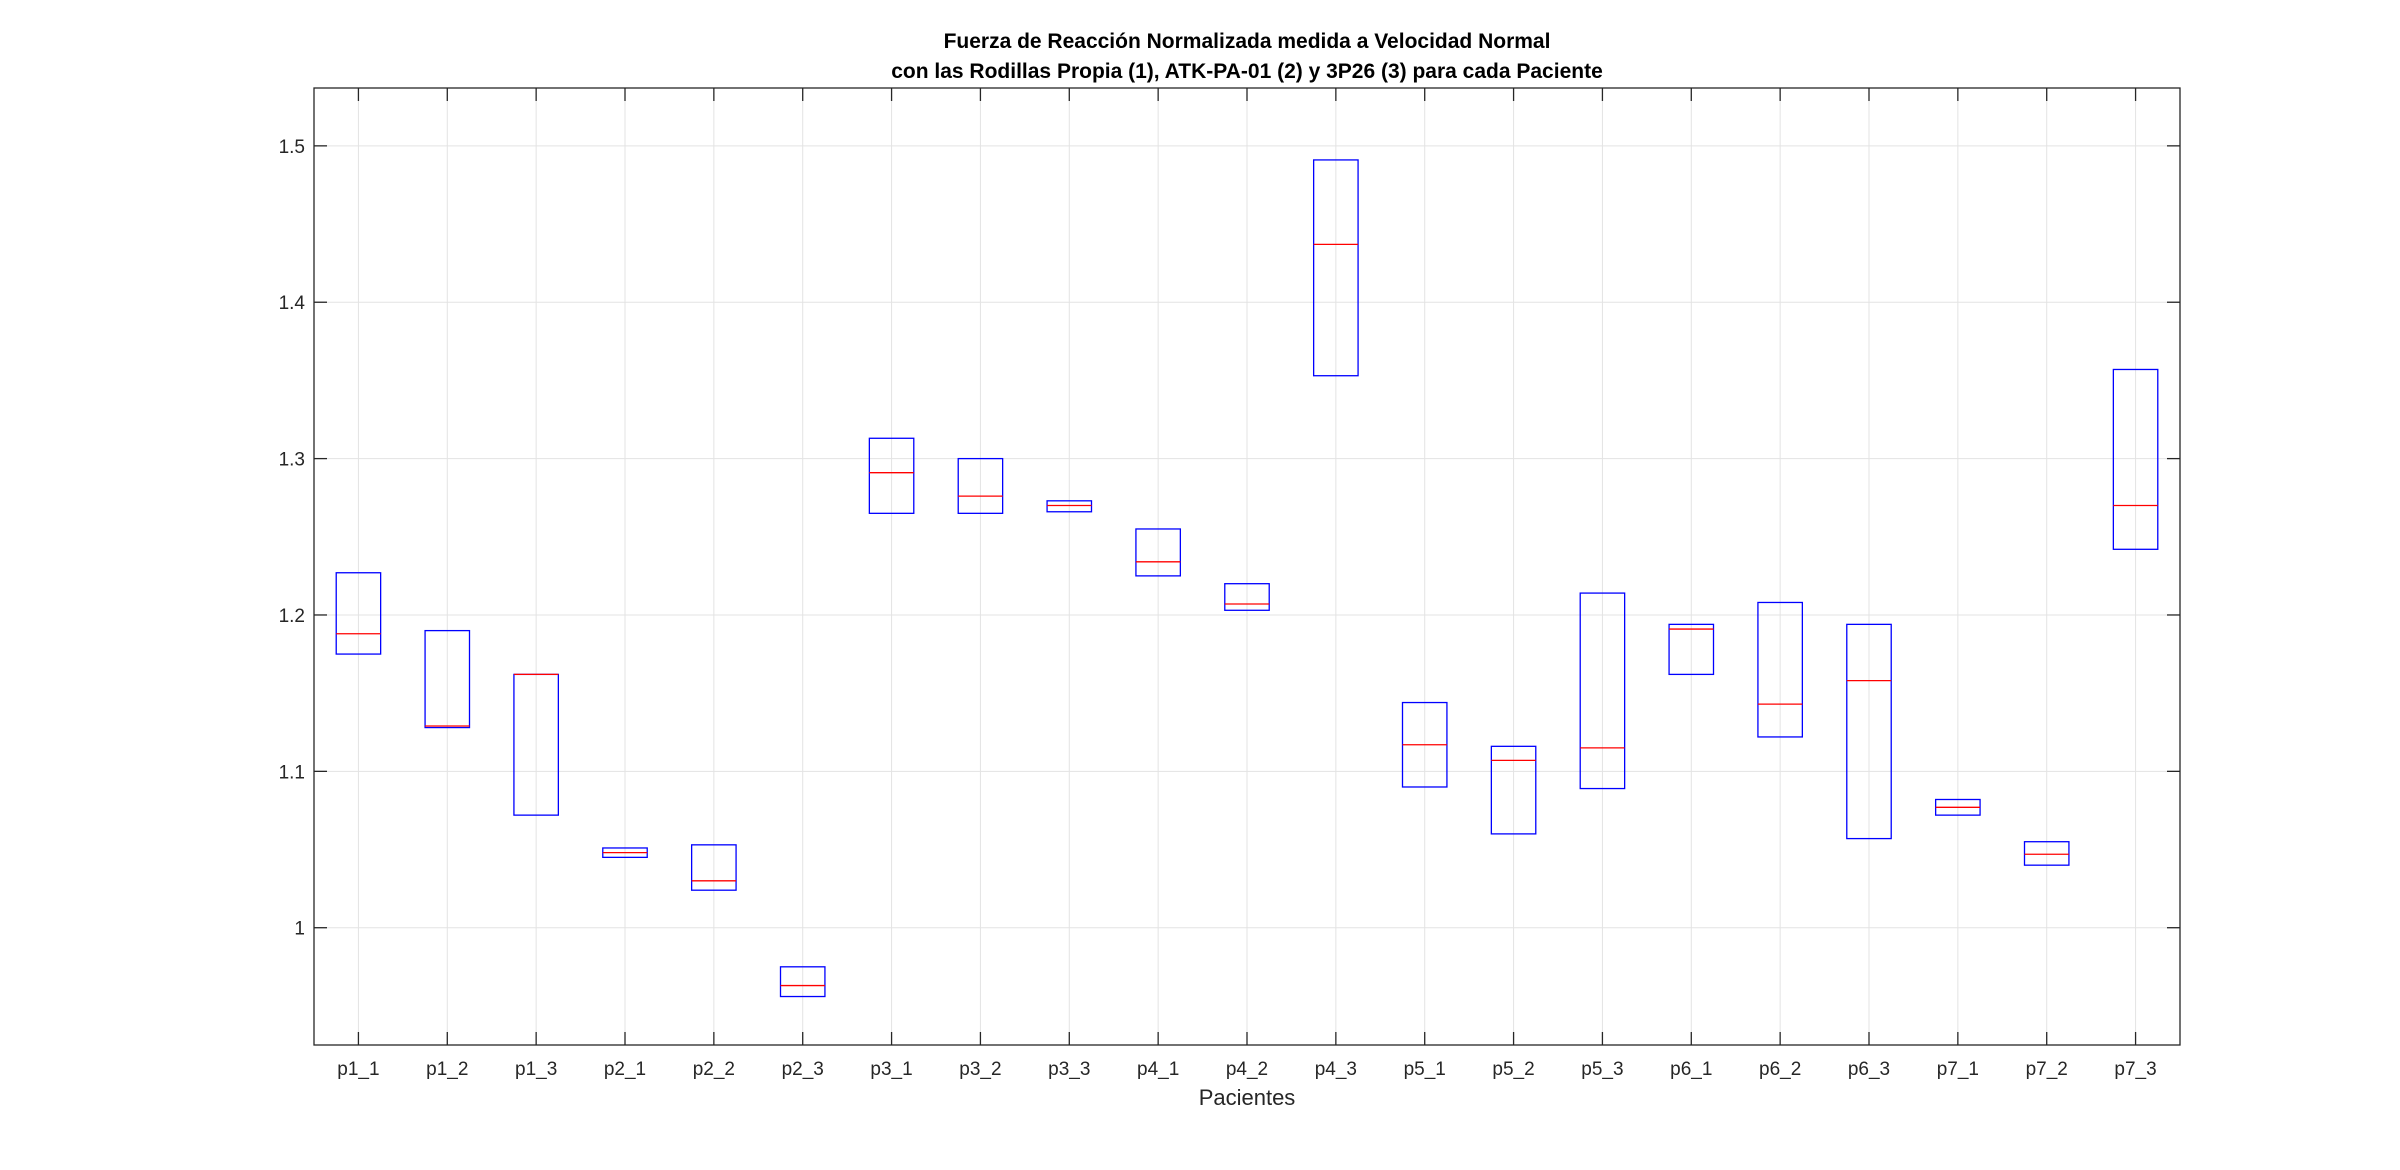 The height and width of the screenshot is (1170, 2400). Describe the element at coordinates (1691, 1069) in the screenshot. I see `x-tick-label: p6_1` at that location.